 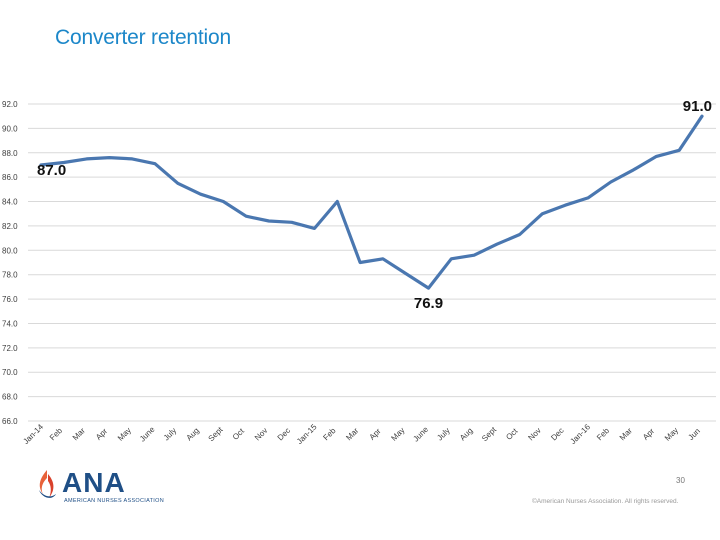 I want to click on y-tick-label: 82.0, so click(x=10, y=226).